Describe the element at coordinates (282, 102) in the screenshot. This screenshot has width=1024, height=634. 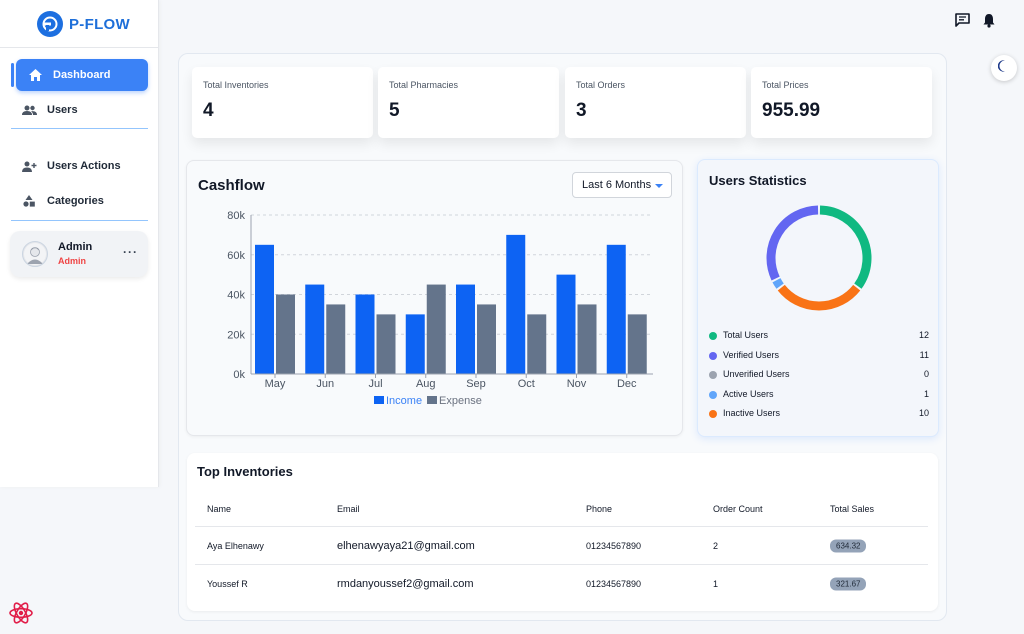
I see `stat-card-inventories: Total Inventories 4` at that location.